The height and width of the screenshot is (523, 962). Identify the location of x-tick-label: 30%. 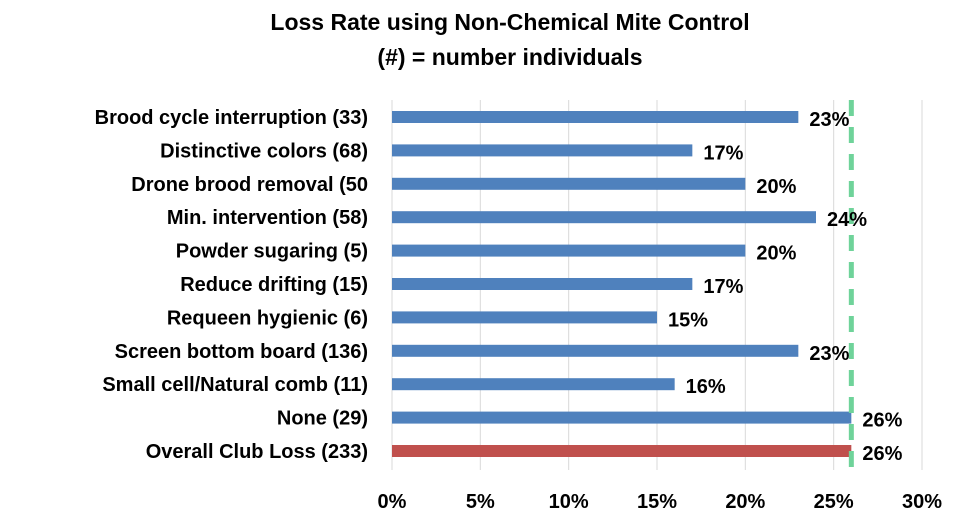
(922, 502).